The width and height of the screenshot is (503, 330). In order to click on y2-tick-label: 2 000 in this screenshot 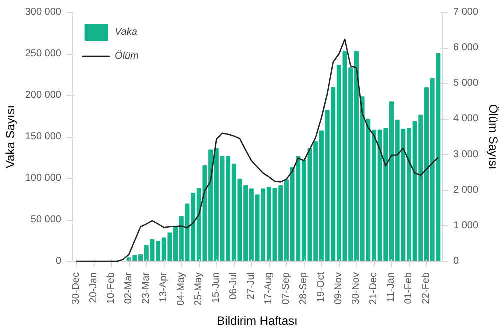, I will do `click(466, 190)`.